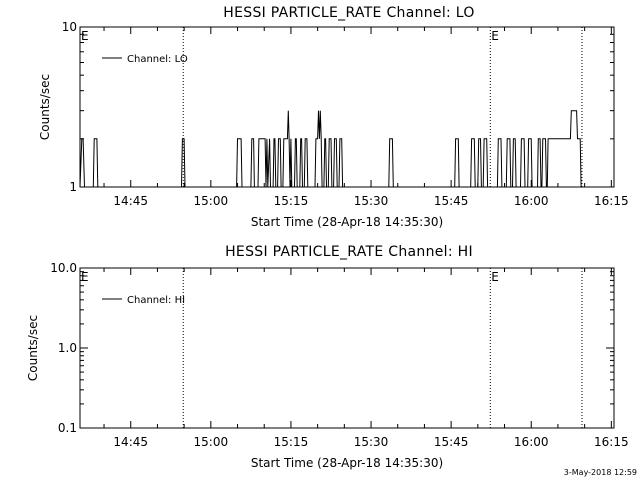 This screenshot has width=640, height=480. I want to click on y-tick-label: 1.0, so click(67, 348).